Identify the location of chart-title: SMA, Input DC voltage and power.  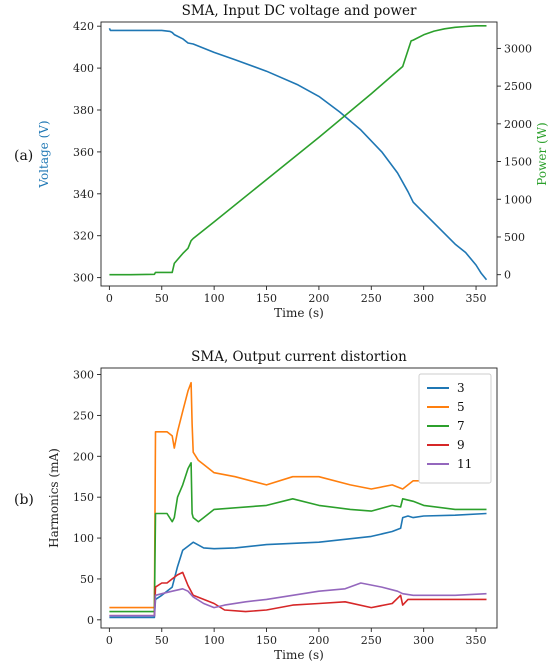
(299, 11).